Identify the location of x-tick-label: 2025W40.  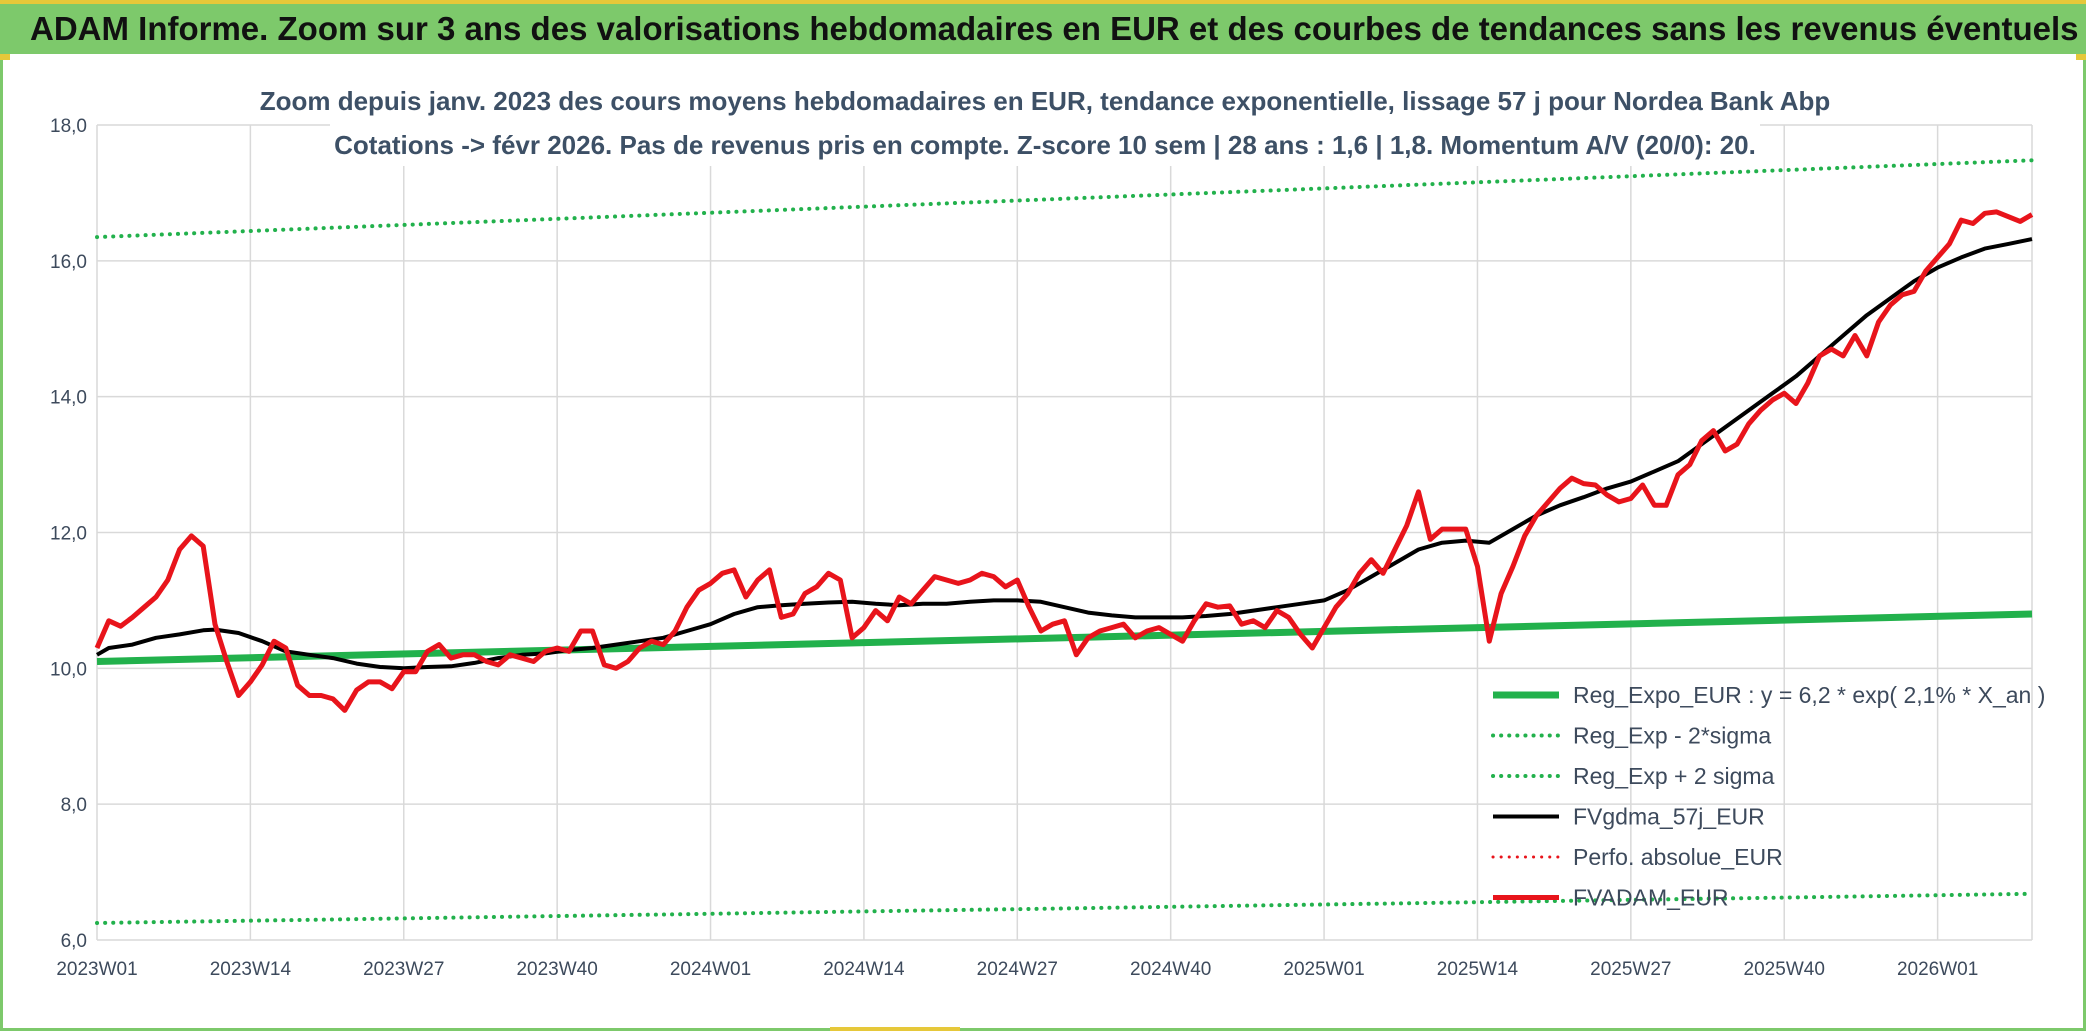
(1784, 969).